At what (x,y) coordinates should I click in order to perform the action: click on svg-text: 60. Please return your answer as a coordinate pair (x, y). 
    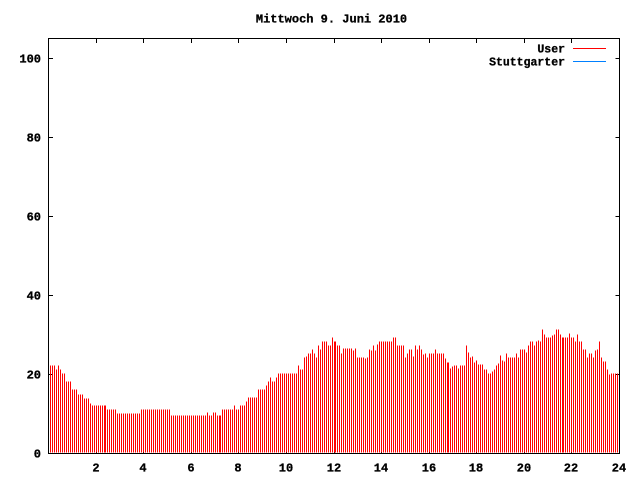
    Looking at the image, I should click on (34, 218).